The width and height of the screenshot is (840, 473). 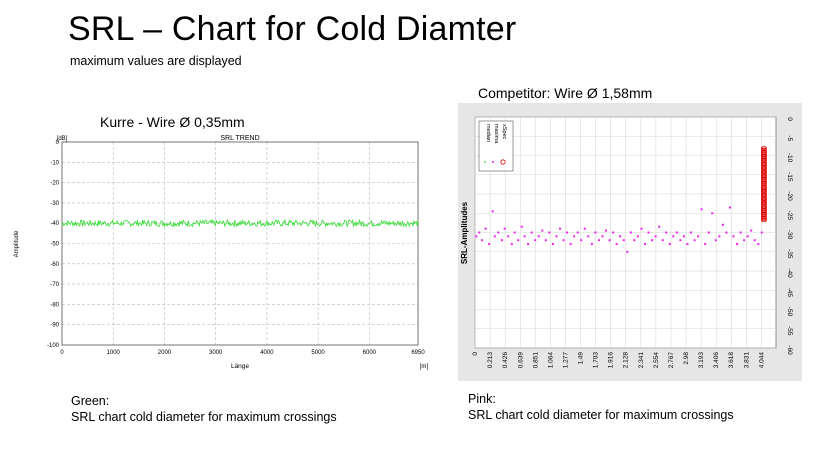 What do you see at coordinates (671, 360) in the screenshot?
I see `right-x-tick-label: 2.767` at bounding box center [671, 360].